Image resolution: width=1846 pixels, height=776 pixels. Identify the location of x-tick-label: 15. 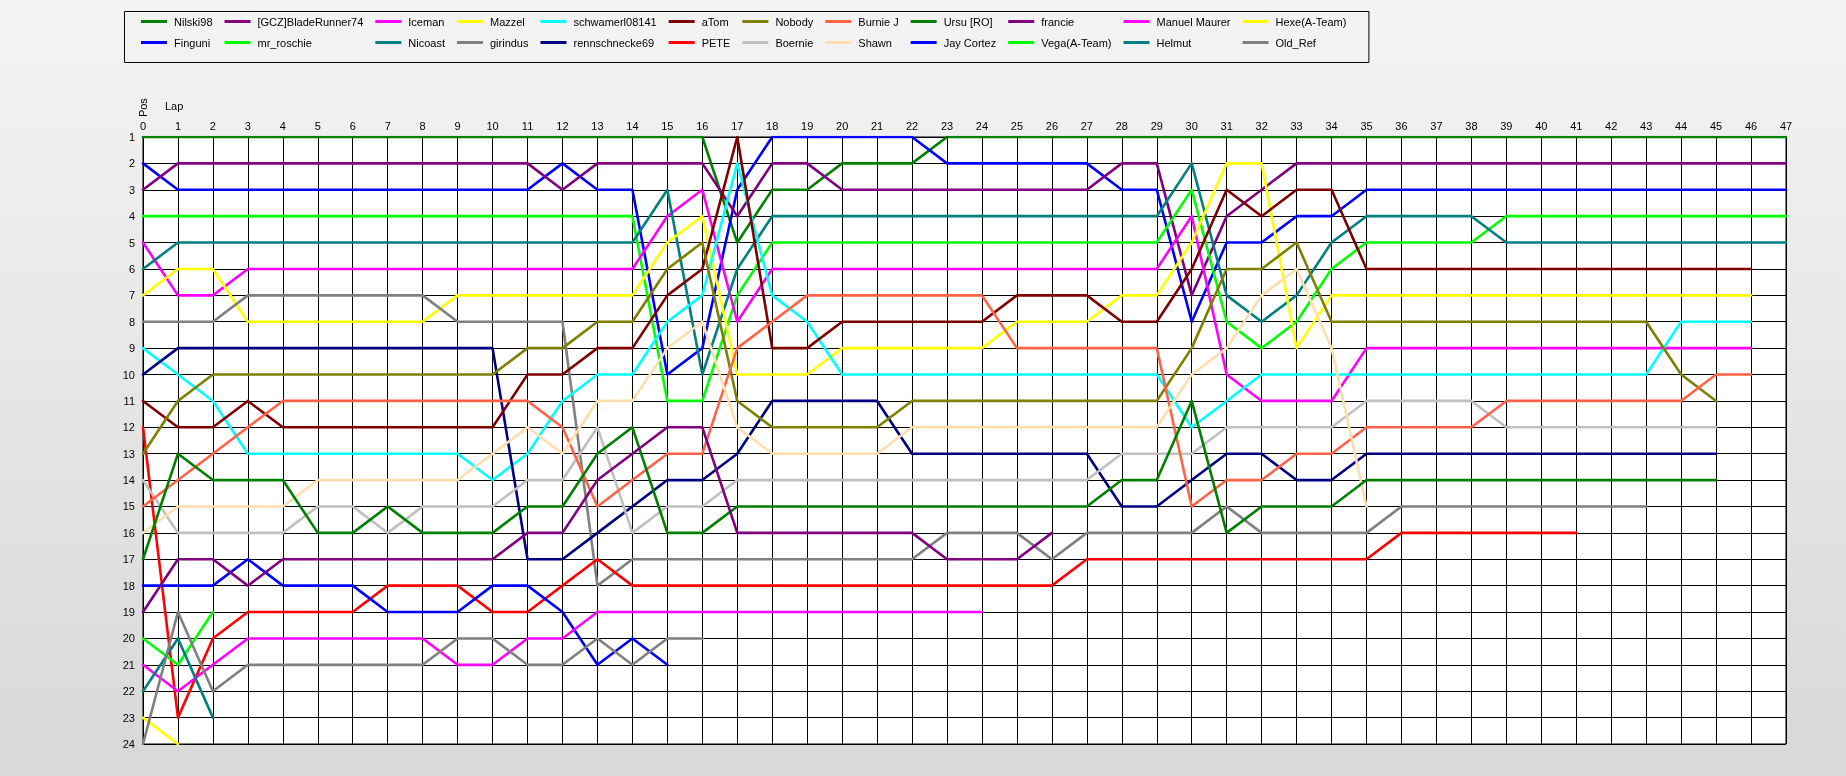
(667, 125).